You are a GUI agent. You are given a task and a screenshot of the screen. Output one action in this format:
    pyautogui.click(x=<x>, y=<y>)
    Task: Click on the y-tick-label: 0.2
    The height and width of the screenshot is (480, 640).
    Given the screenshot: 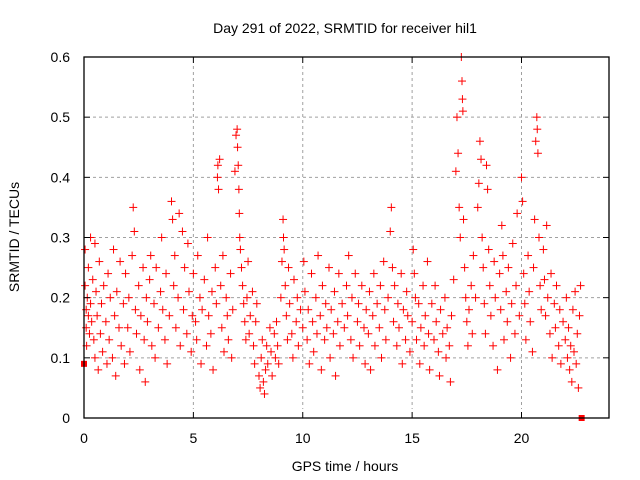 What is the action you would take?
    pyautogui.click(x=61, y=298)
    